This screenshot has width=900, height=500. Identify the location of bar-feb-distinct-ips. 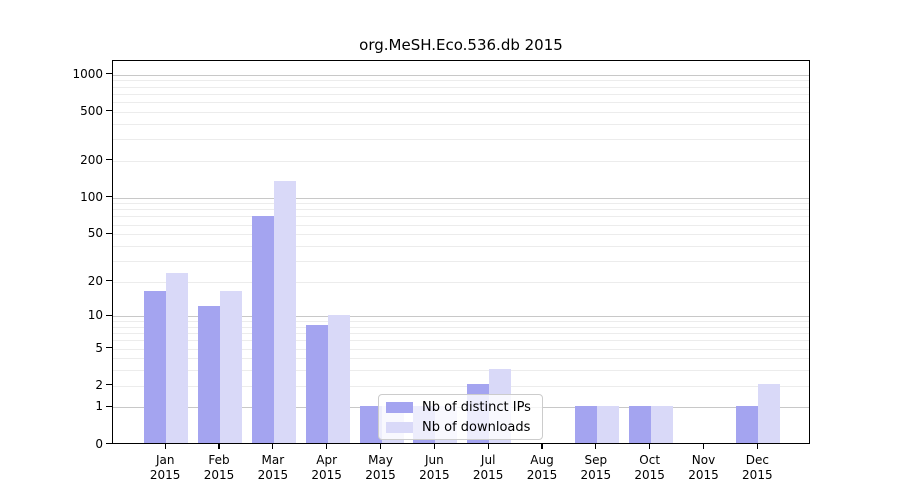
(209, 374).